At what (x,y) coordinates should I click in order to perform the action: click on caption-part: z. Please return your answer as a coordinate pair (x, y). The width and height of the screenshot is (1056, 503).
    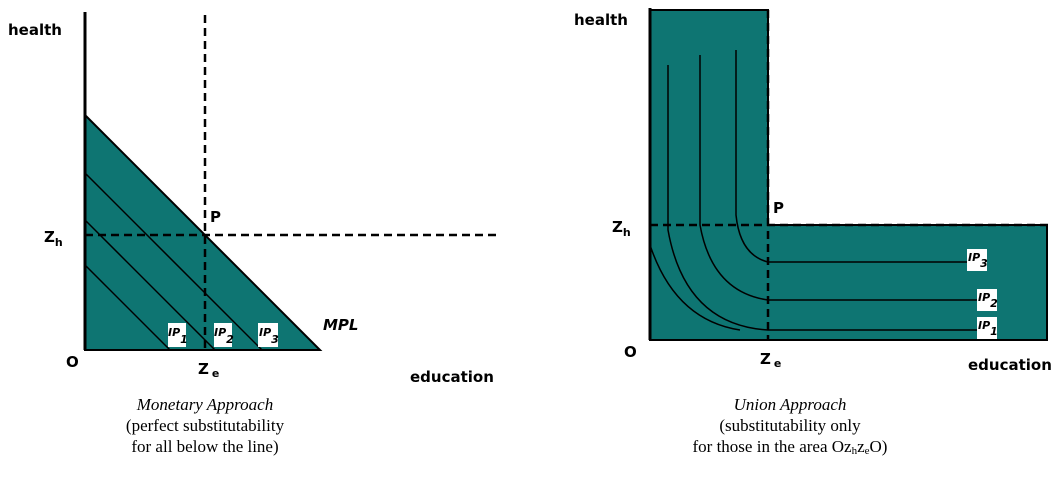
    Looking at the image, I should click on (861, 446).